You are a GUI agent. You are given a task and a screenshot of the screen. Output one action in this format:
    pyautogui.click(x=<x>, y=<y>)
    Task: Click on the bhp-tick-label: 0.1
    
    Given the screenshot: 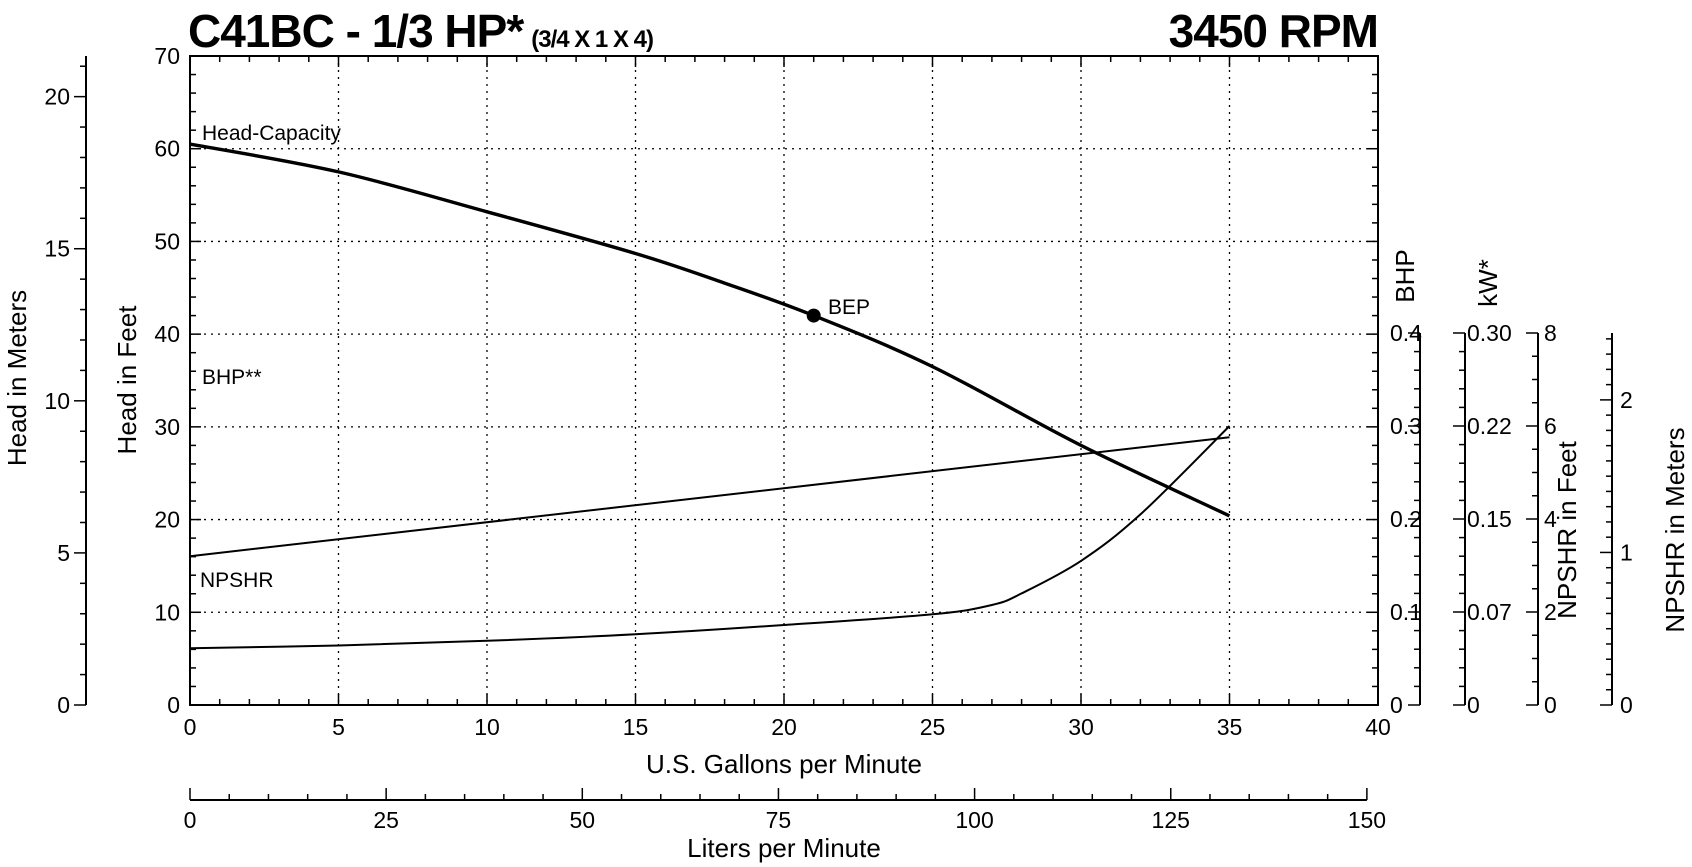 What is the action you would take?
    pyautogui.click(x=1406, y=612)
    